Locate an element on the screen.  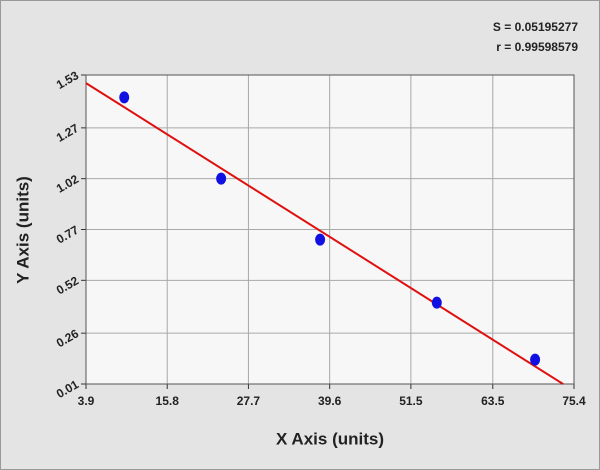
x-tick-label: 39.6 is located at coordinates (330, 401).